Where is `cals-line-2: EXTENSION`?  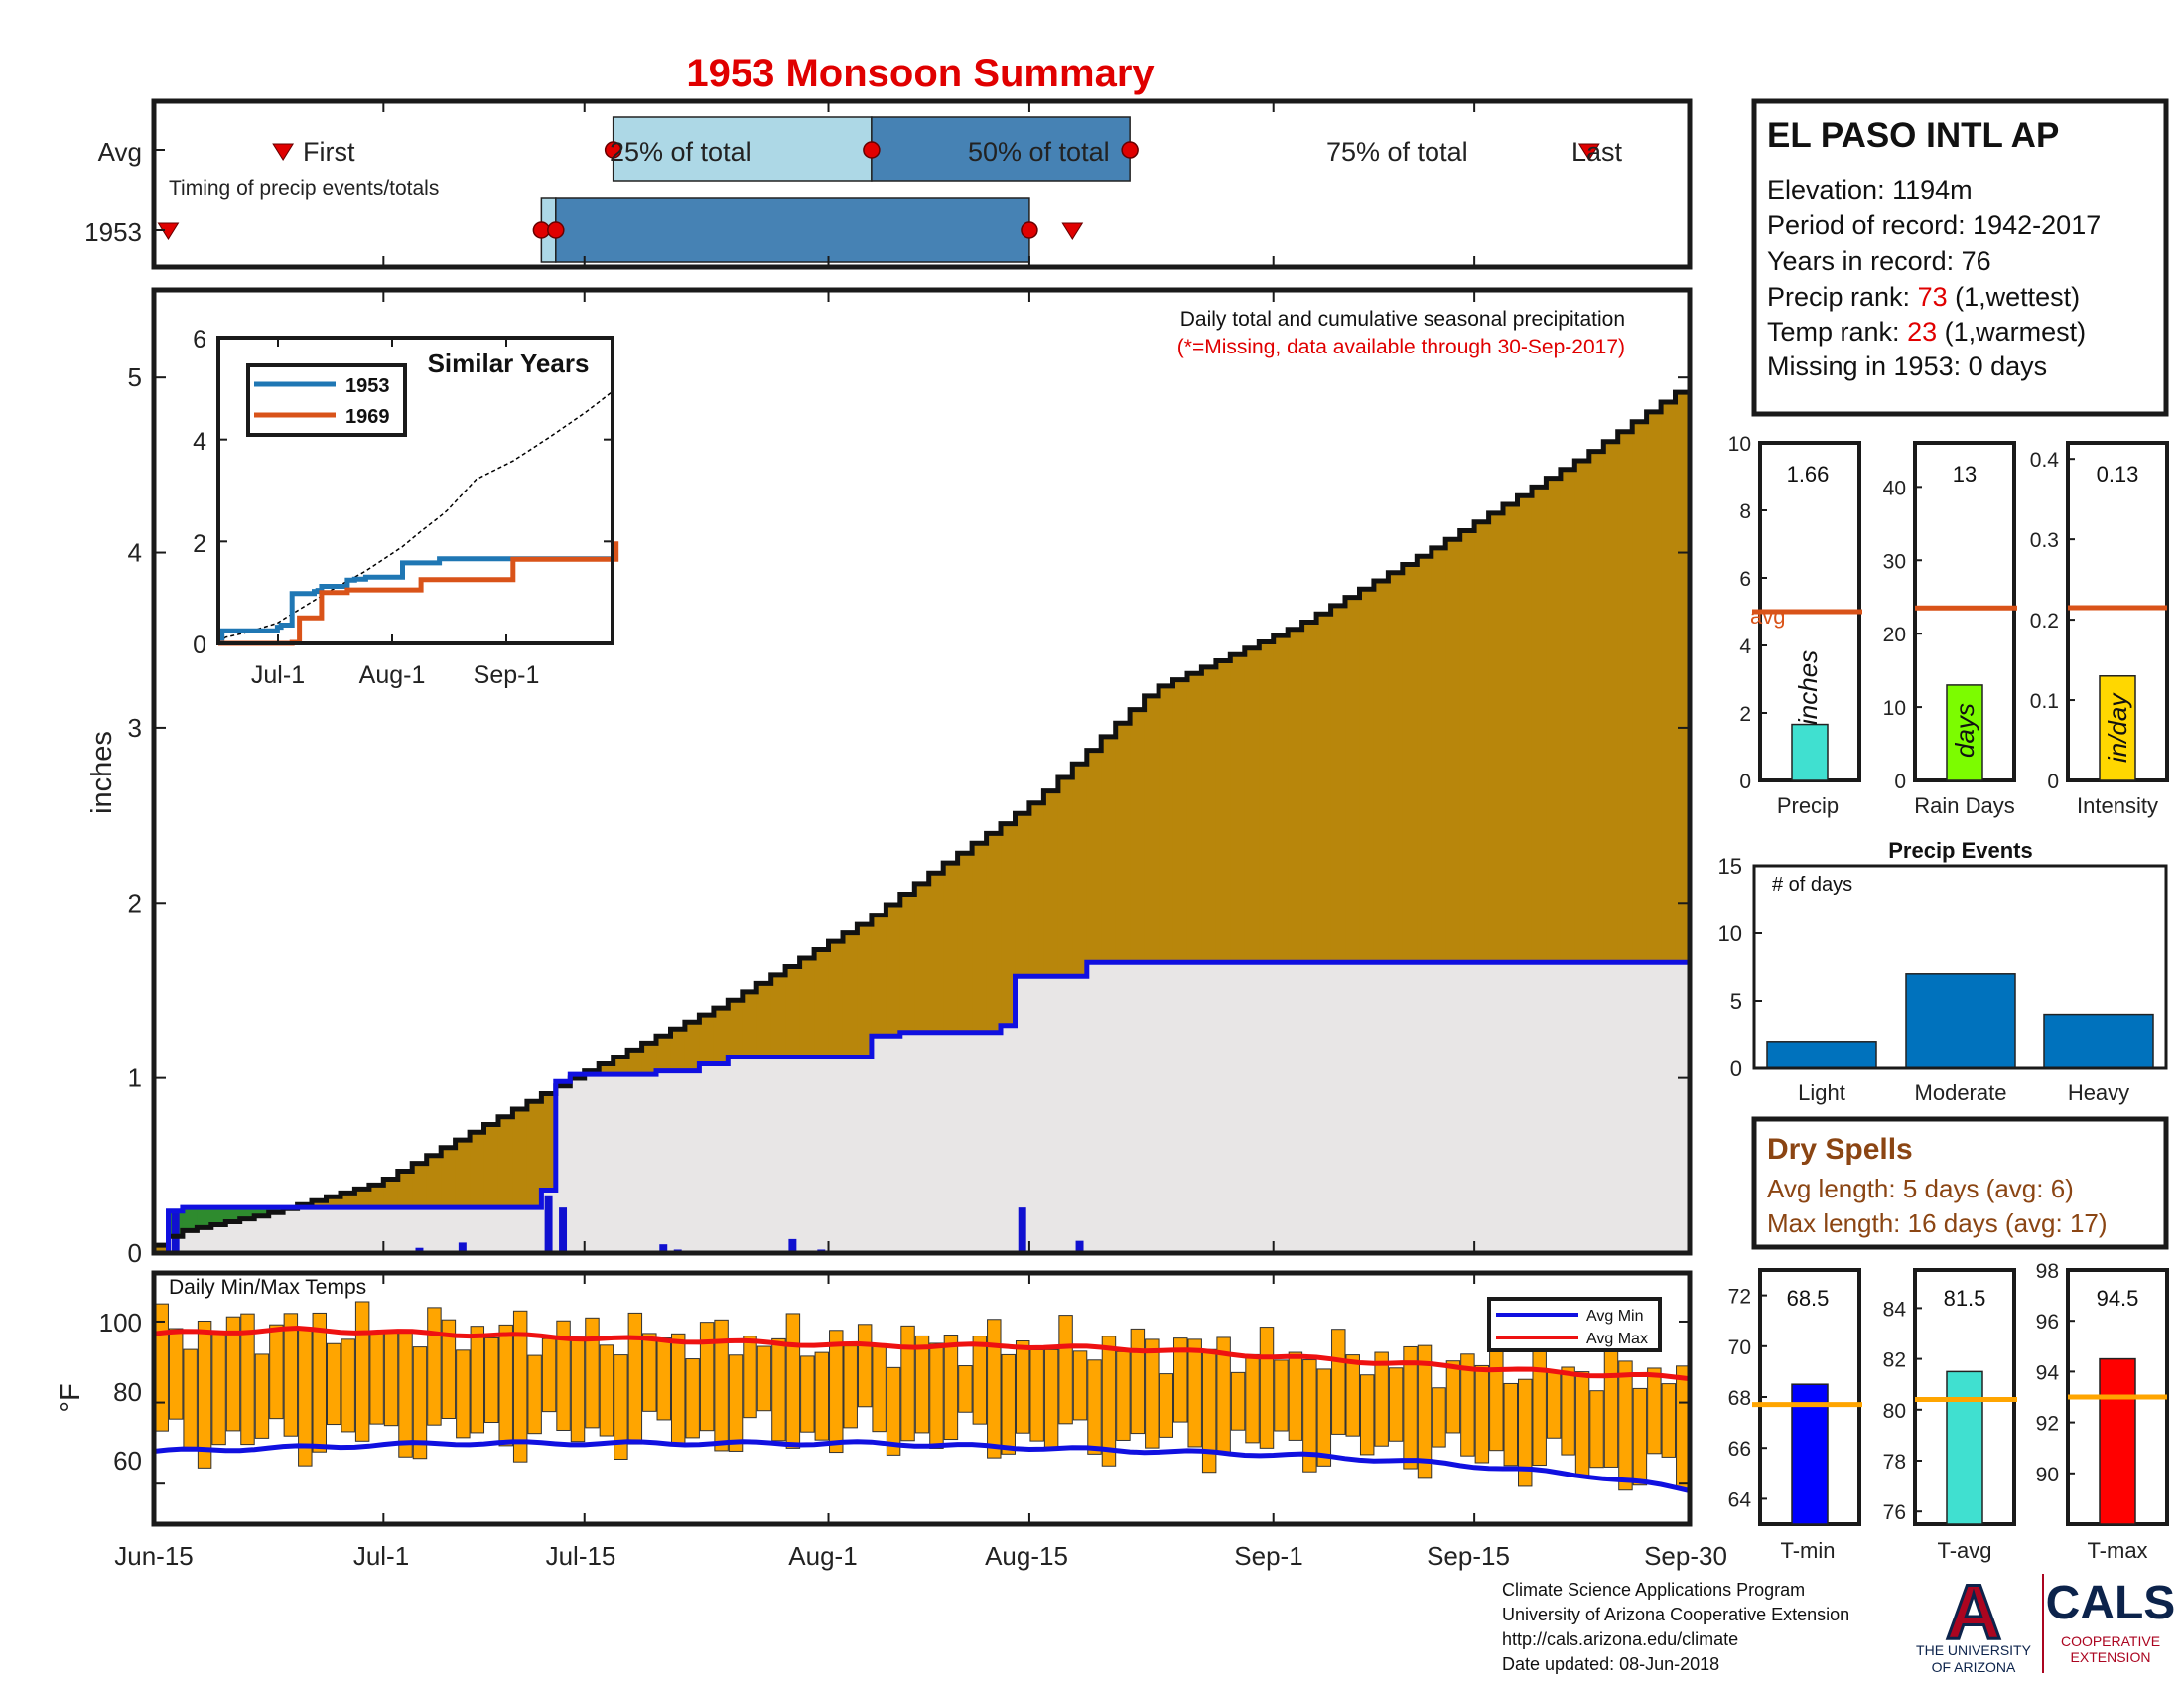 cals-line-2: EXTENSION is located at coordinates (2111, 1657).